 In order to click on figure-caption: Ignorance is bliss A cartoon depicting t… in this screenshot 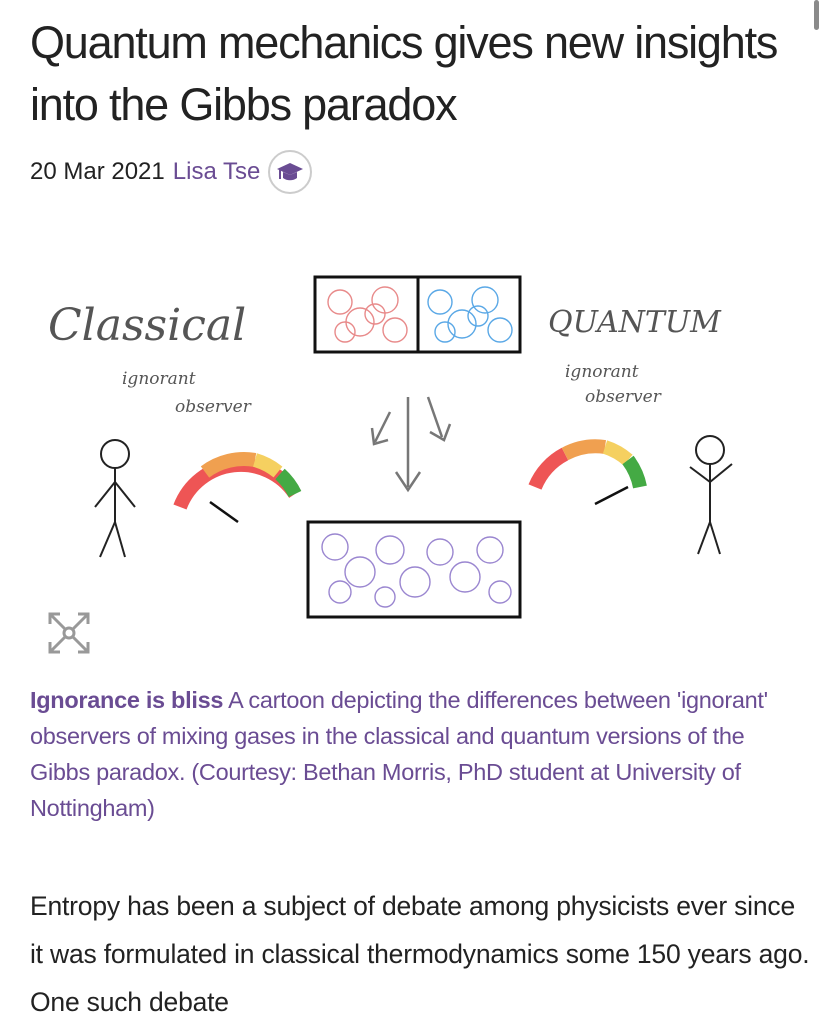, I will do `click(420, 754)`.